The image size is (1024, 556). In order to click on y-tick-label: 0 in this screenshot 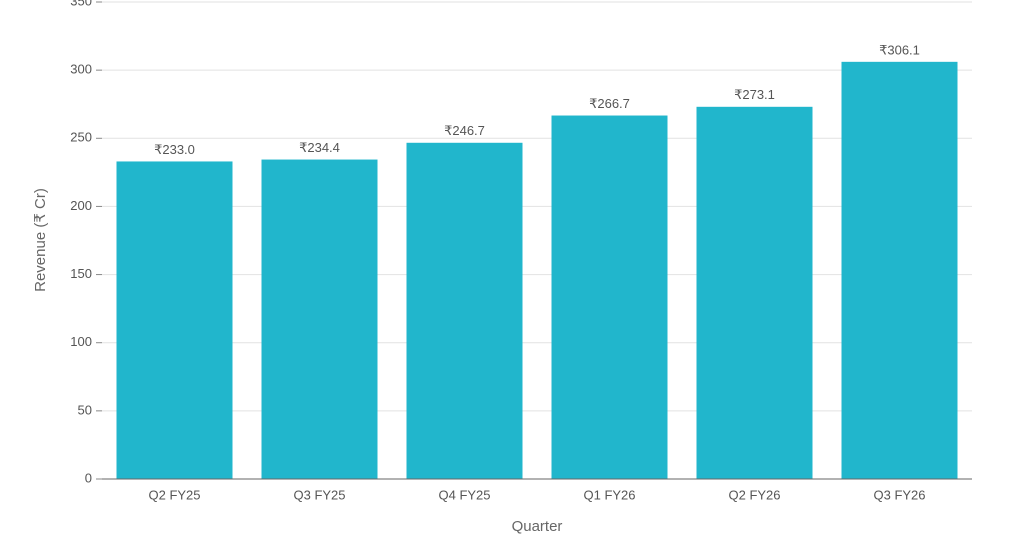, I will do `click(88, 477)`.